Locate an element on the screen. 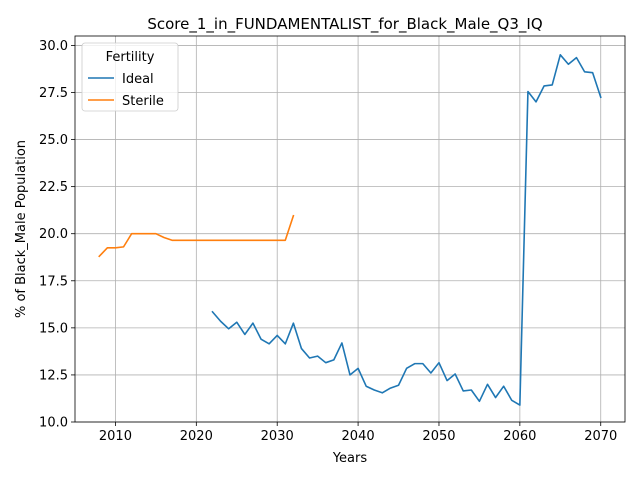 The height and width of the screenshot is (480, 640). x-axis-title: Years is located at coordinates (350, 458).